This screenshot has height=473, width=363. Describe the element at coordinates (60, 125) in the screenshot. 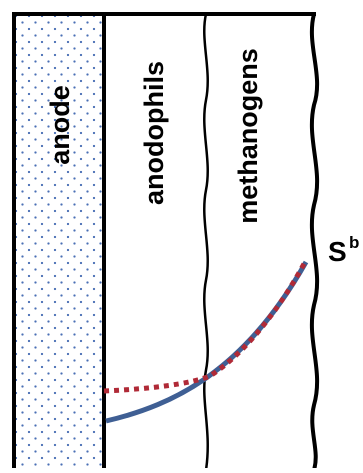

I see `anode-label: anode` at that location.